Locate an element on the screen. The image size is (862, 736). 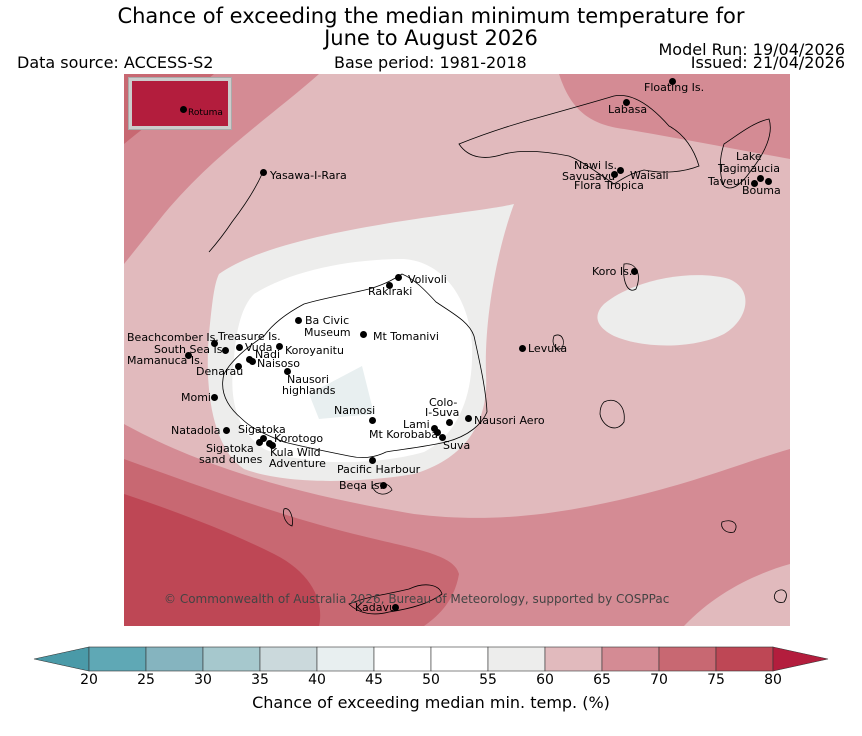
kadavu-coast is located at coordinates (395, 599).